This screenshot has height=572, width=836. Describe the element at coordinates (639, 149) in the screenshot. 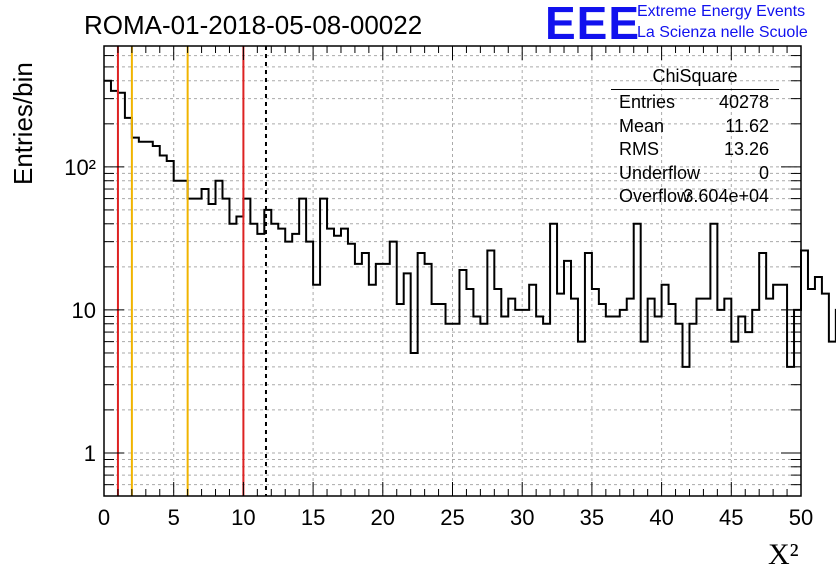

I see `stats-key: RMS` at that location.